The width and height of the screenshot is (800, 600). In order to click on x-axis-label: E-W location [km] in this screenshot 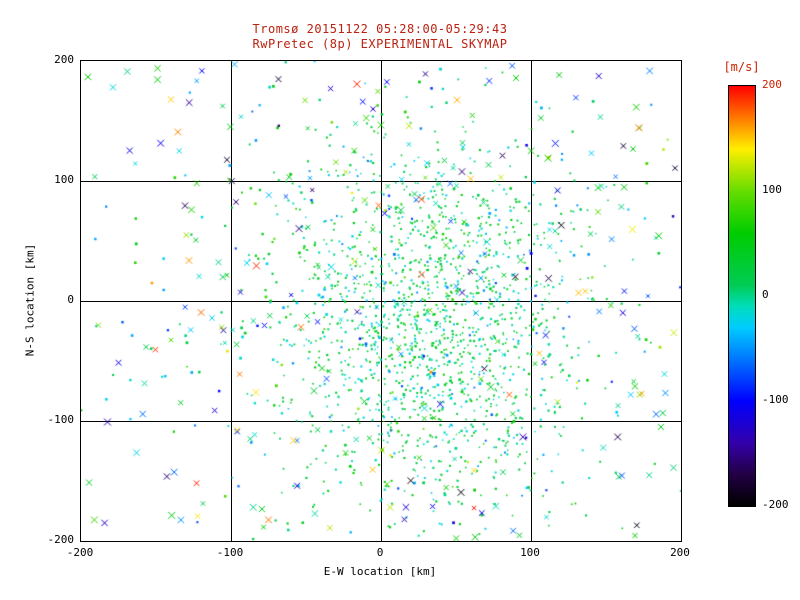, I will do `click(380, 571)`.